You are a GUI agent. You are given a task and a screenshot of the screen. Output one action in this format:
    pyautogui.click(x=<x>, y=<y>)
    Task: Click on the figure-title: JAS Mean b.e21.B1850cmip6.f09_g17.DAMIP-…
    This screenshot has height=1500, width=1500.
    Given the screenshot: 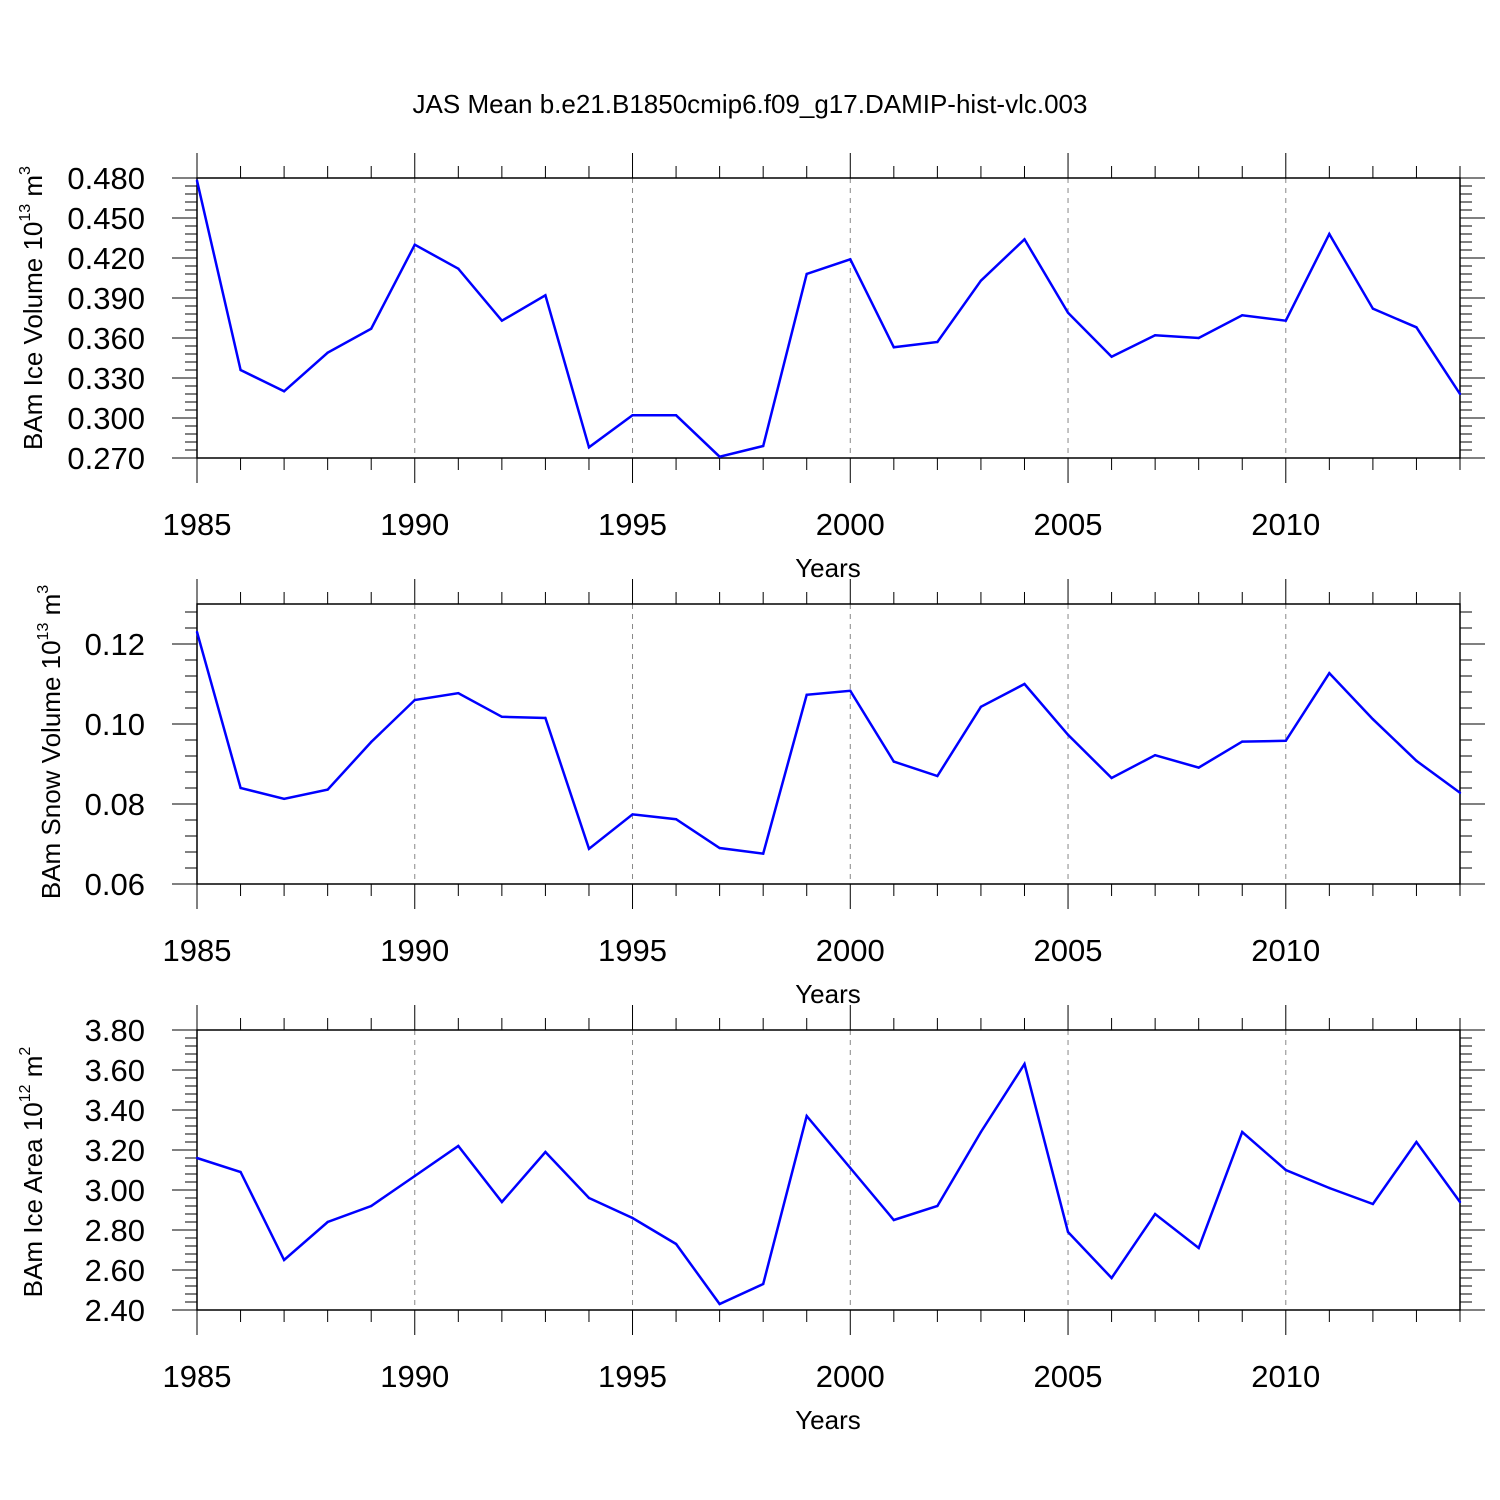 What is the action you would take?
    pyautogui.click(x=750, y=104)
    